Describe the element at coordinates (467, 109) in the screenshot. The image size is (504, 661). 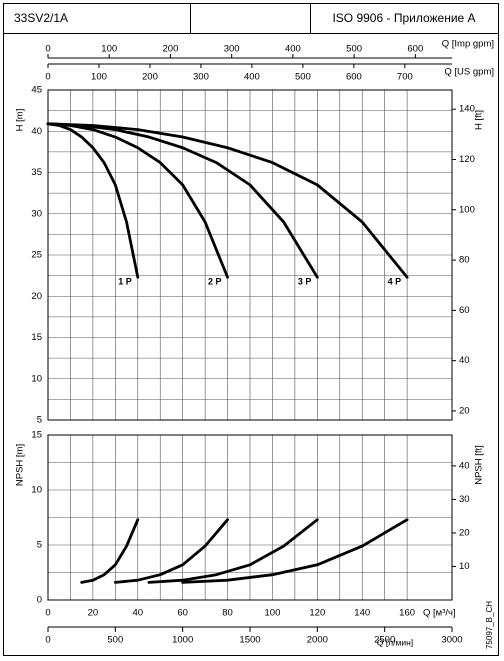
I see `y2-tick-label: 140` at that location.